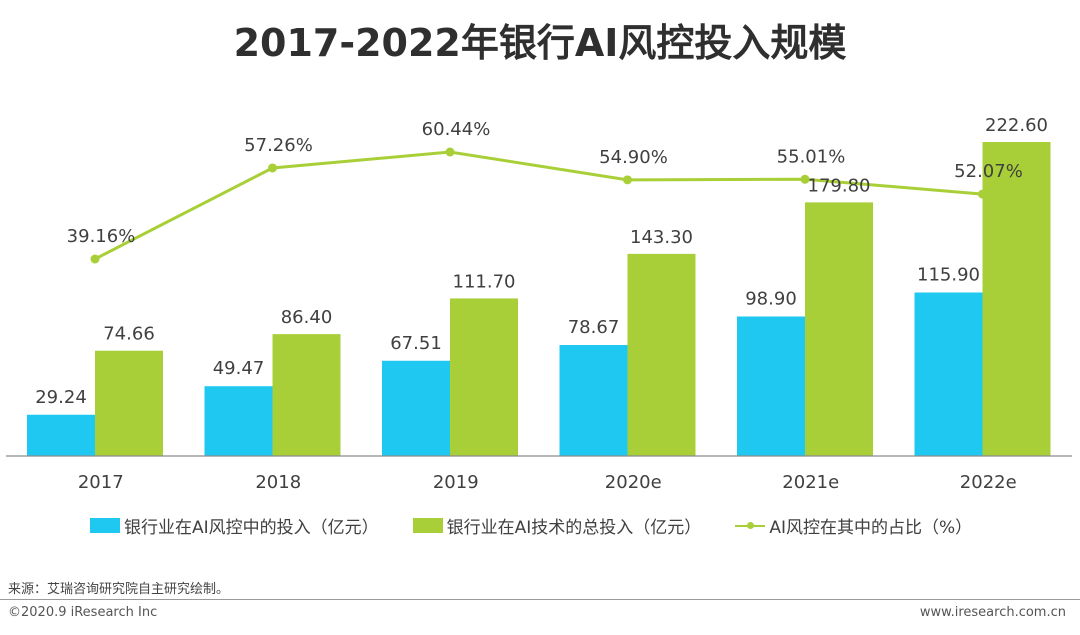 The image size is (1080, 635). I want to click on legend-item-ratio: AI风控在其中的占比（%）, so click(853, 525).